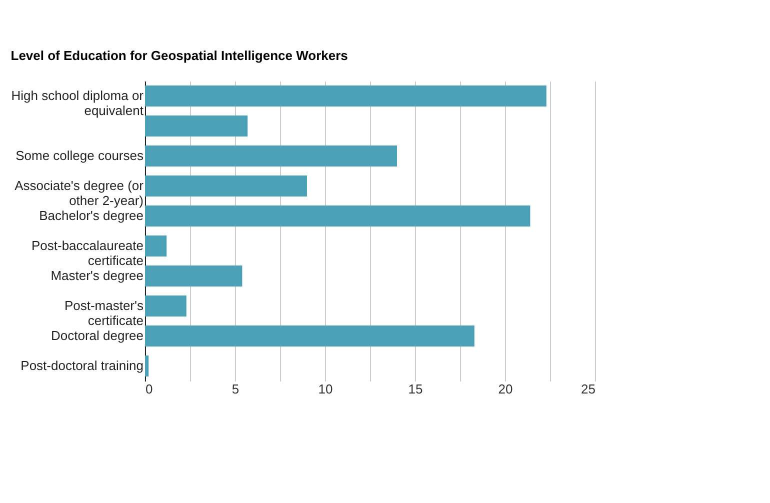  I want to click on y-tick-label: Master's degree, so click(97, 275).